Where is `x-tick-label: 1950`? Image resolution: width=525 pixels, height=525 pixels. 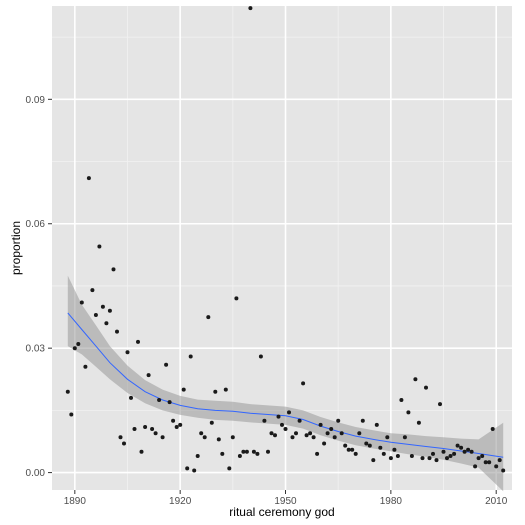 x-tick-label: 1950 is located at coordinates (285, 501).